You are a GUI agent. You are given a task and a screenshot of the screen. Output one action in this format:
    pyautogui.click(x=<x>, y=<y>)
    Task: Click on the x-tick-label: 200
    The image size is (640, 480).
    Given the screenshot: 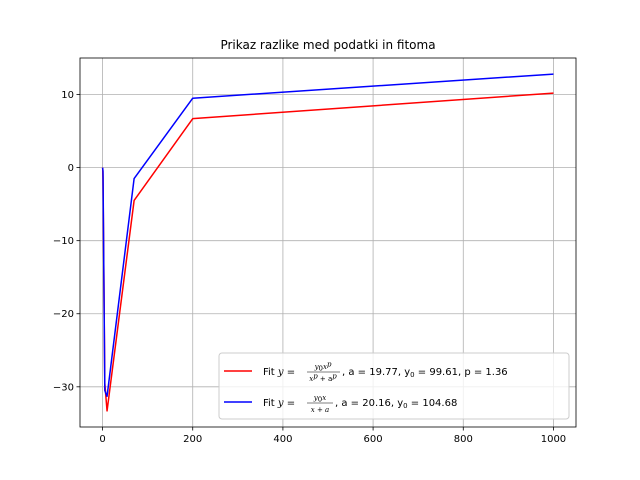 What is the action you would take?
    pyautogui.click(x=192, y=439)
    